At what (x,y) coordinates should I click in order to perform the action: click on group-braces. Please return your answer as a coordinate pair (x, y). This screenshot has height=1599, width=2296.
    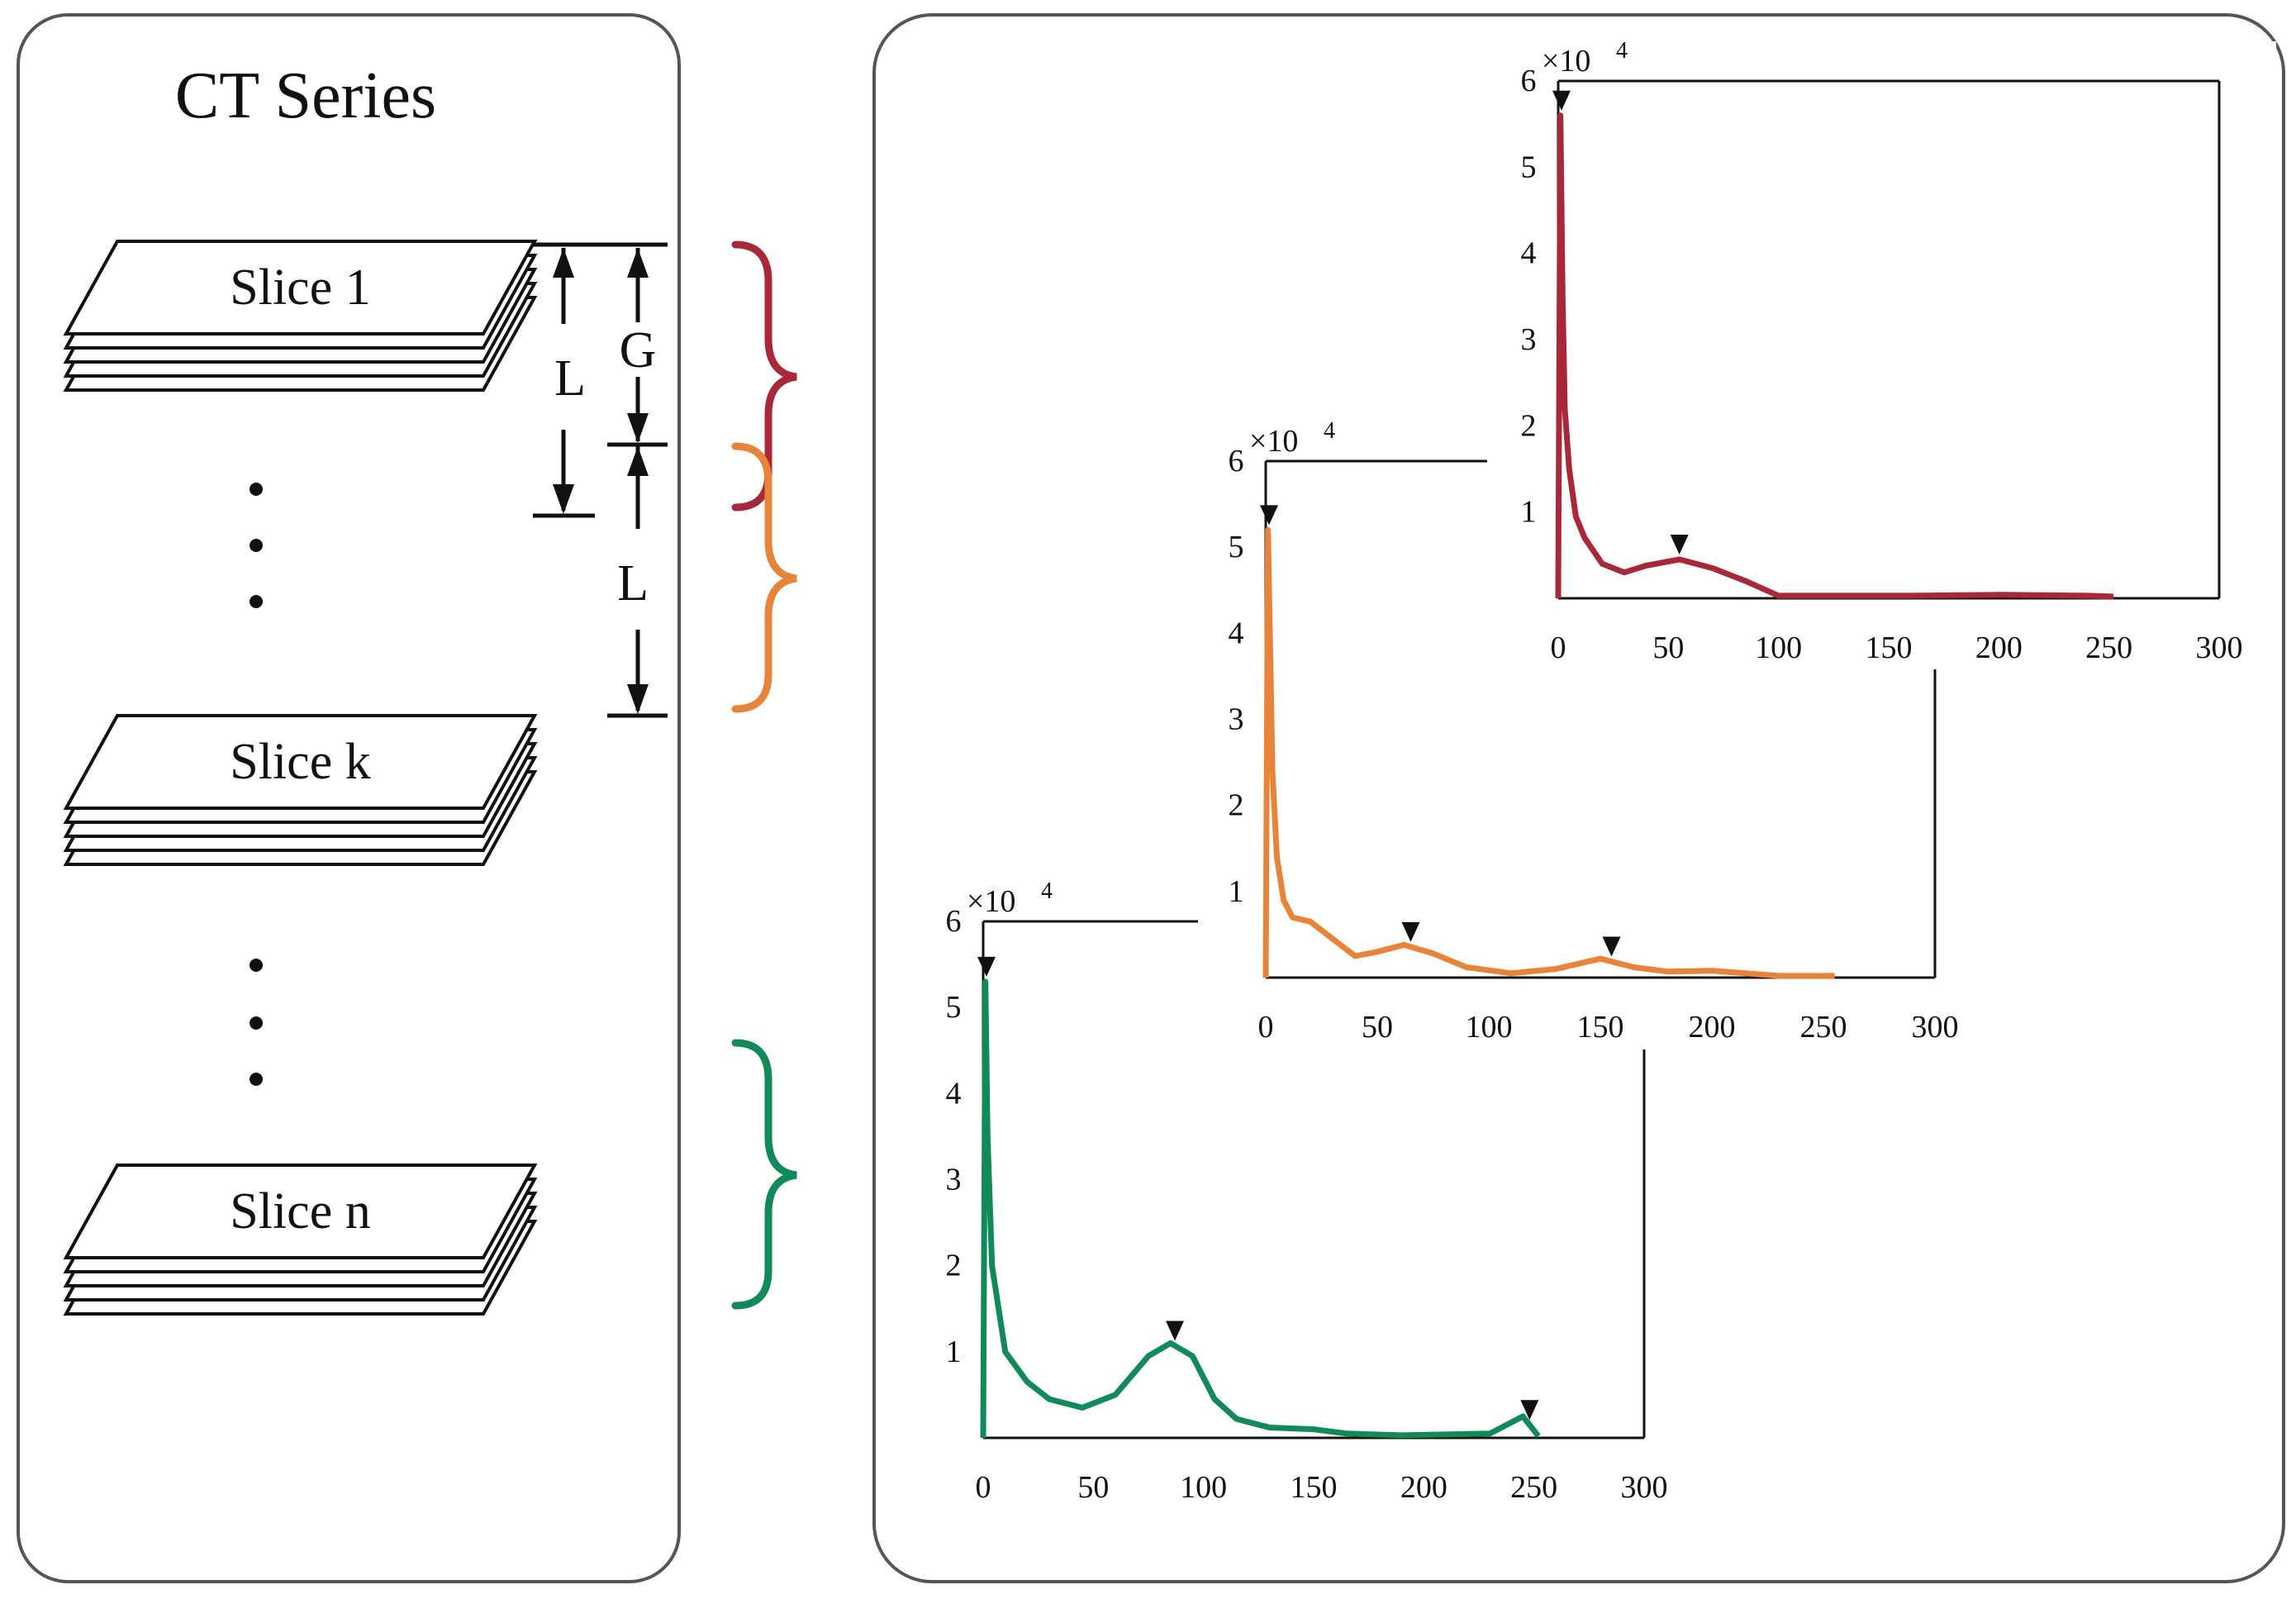
    Looking at the image, I should click on (764, 775).